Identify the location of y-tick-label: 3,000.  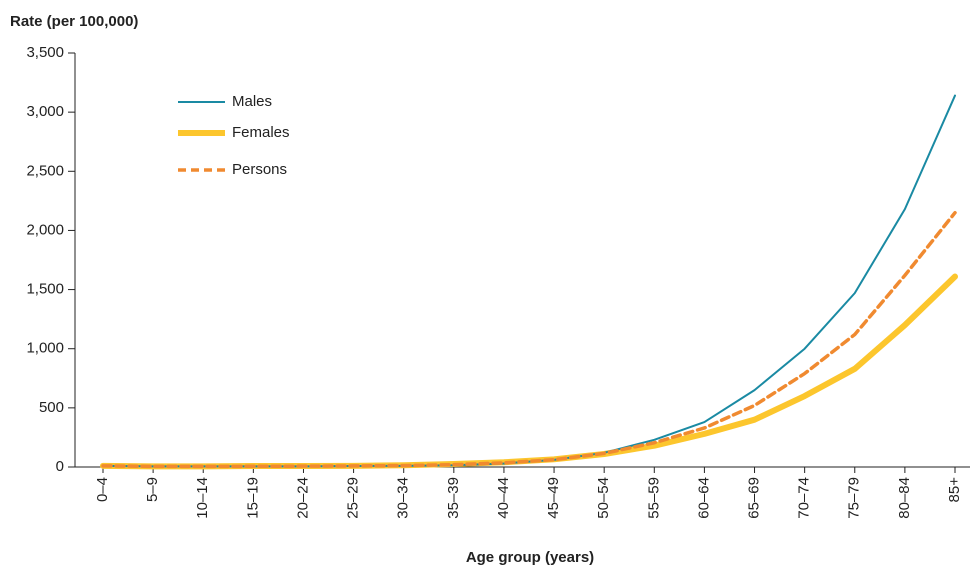
(45, 111).